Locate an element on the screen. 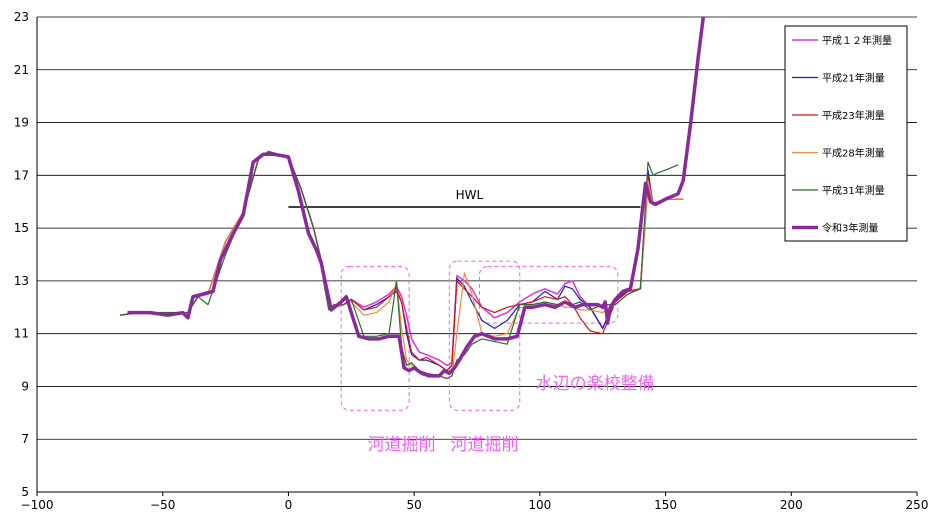 The width and height of the screenshot is (931, 515). legend-label: 令和3年測量 is located at coordinates (850, 228).